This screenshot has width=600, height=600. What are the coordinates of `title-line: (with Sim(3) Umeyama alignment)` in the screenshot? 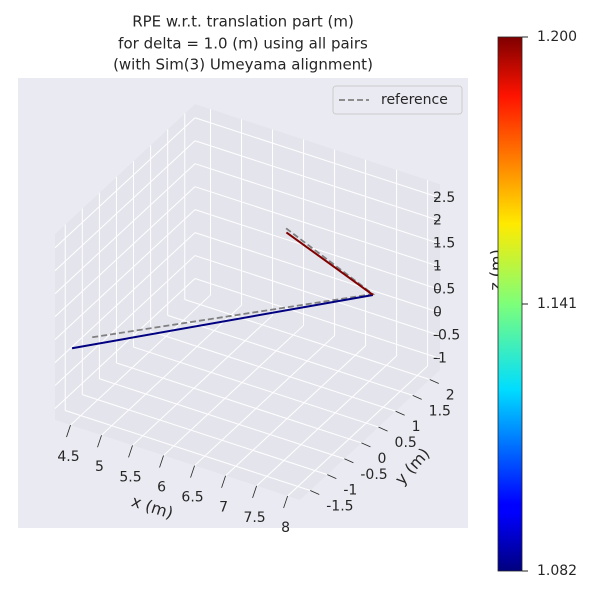 It's located at (243, 65).